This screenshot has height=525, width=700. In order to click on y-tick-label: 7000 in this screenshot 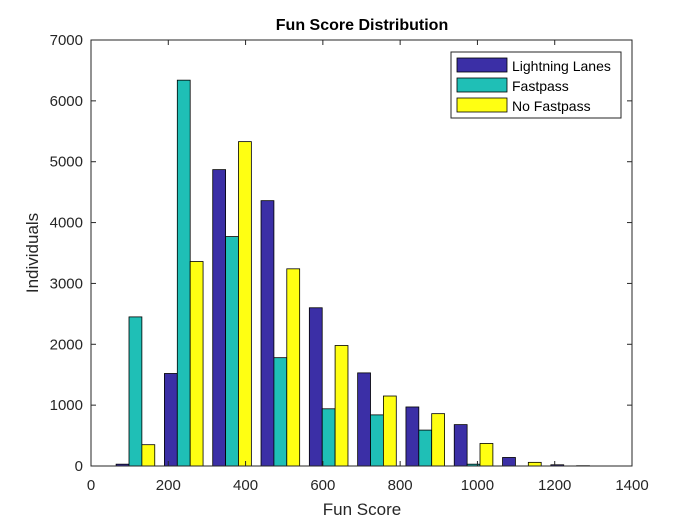, I will do `click(66, 40)`.